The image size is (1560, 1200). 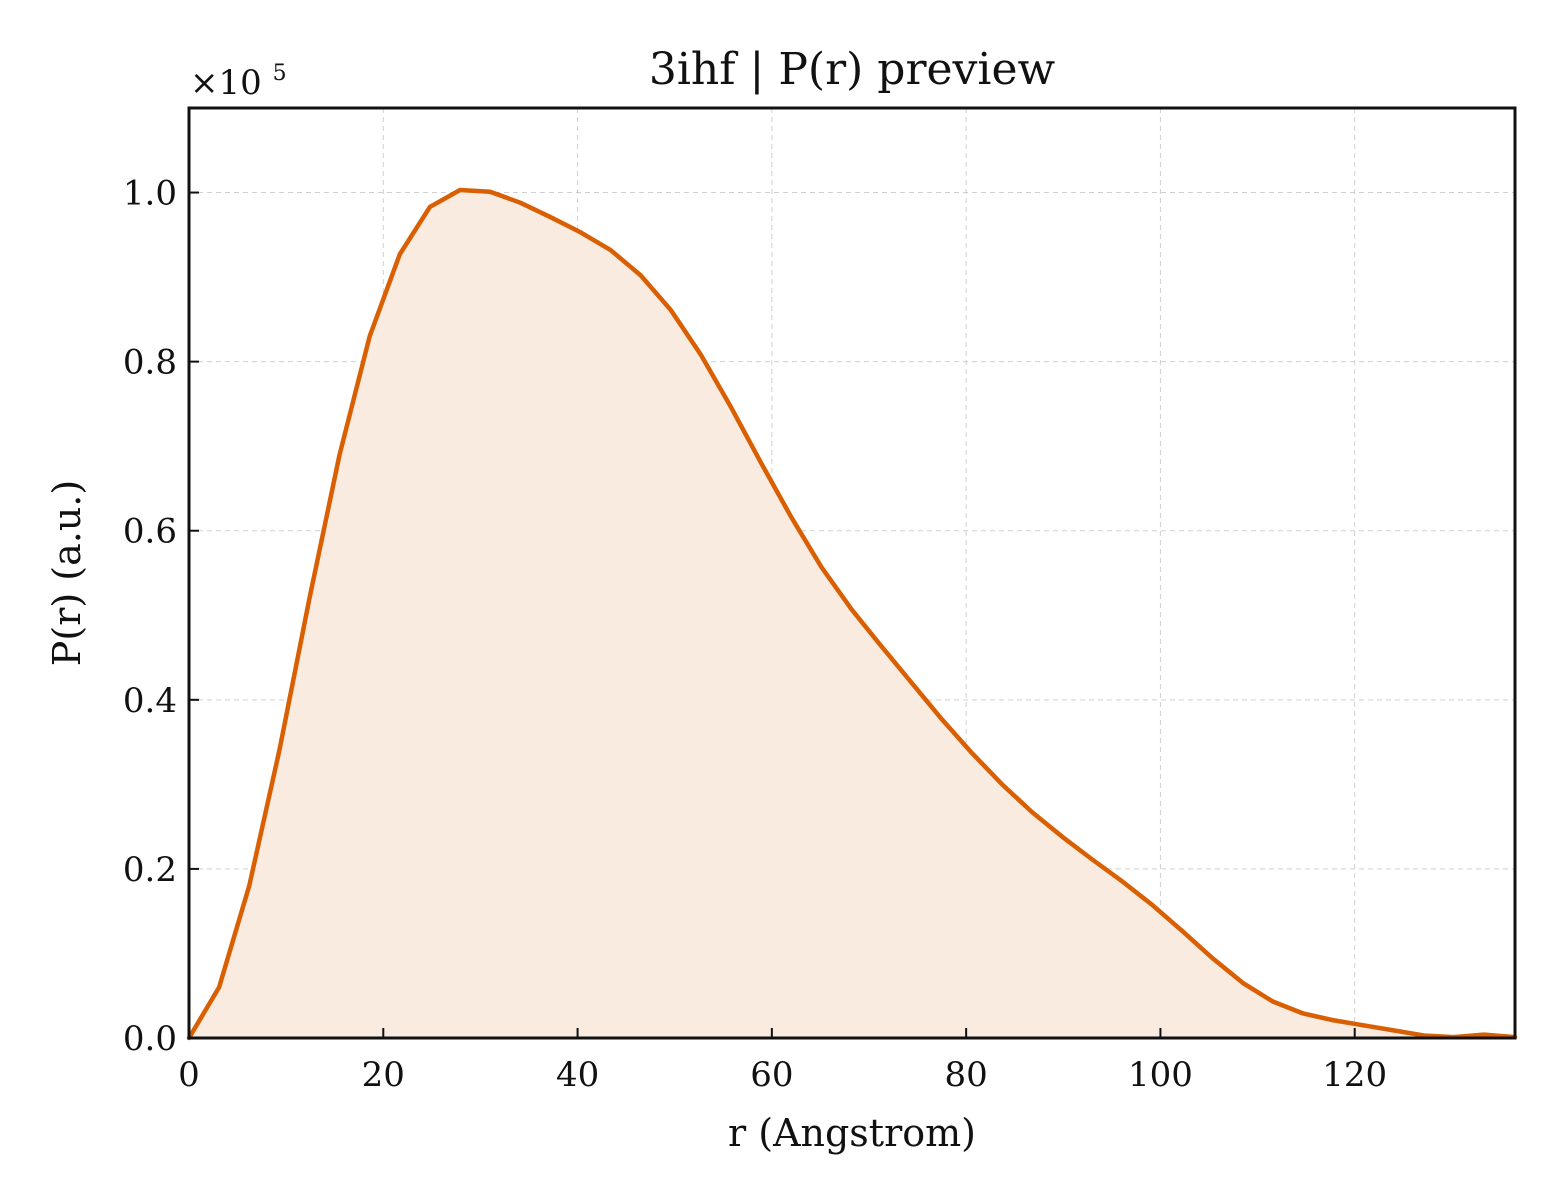 I want to click on y-axis-ticks: 0.0 0.2 0.4 0.6 0.8 1.0, so click(x=161, y=616).